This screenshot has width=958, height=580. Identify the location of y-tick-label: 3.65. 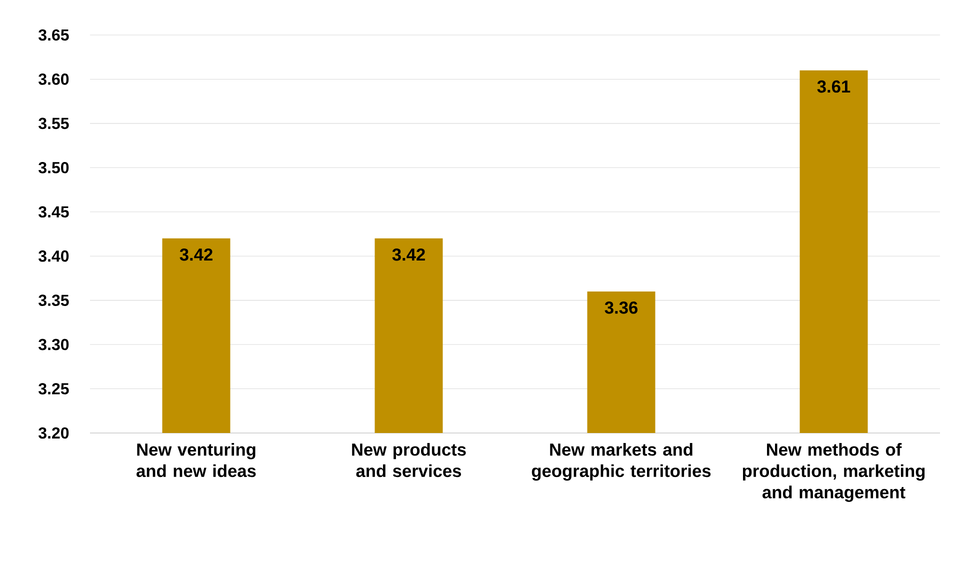
(53, 35).